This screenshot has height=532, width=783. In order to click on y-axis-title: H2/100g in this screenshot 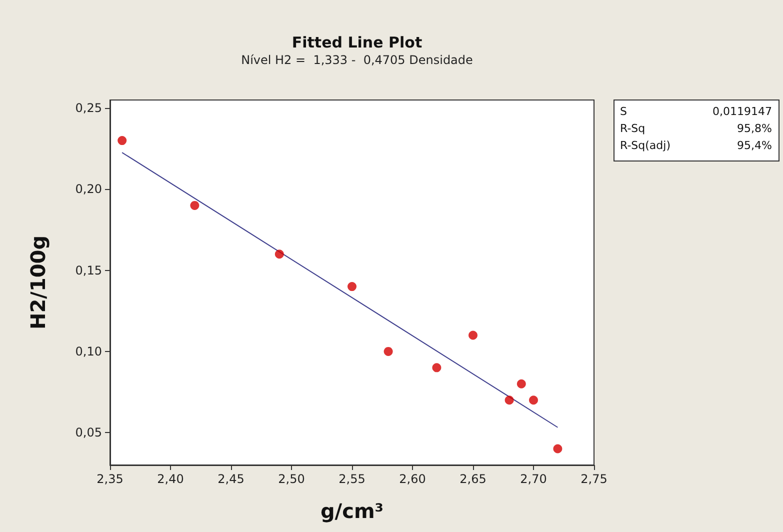, I will do `click(38, 282)`.